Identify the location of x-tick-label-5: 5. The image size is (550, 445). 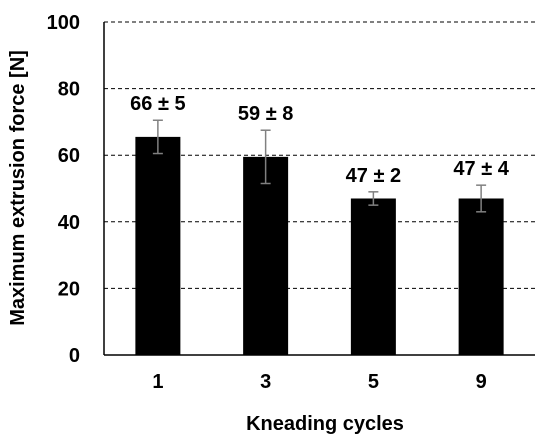
(373, 382).